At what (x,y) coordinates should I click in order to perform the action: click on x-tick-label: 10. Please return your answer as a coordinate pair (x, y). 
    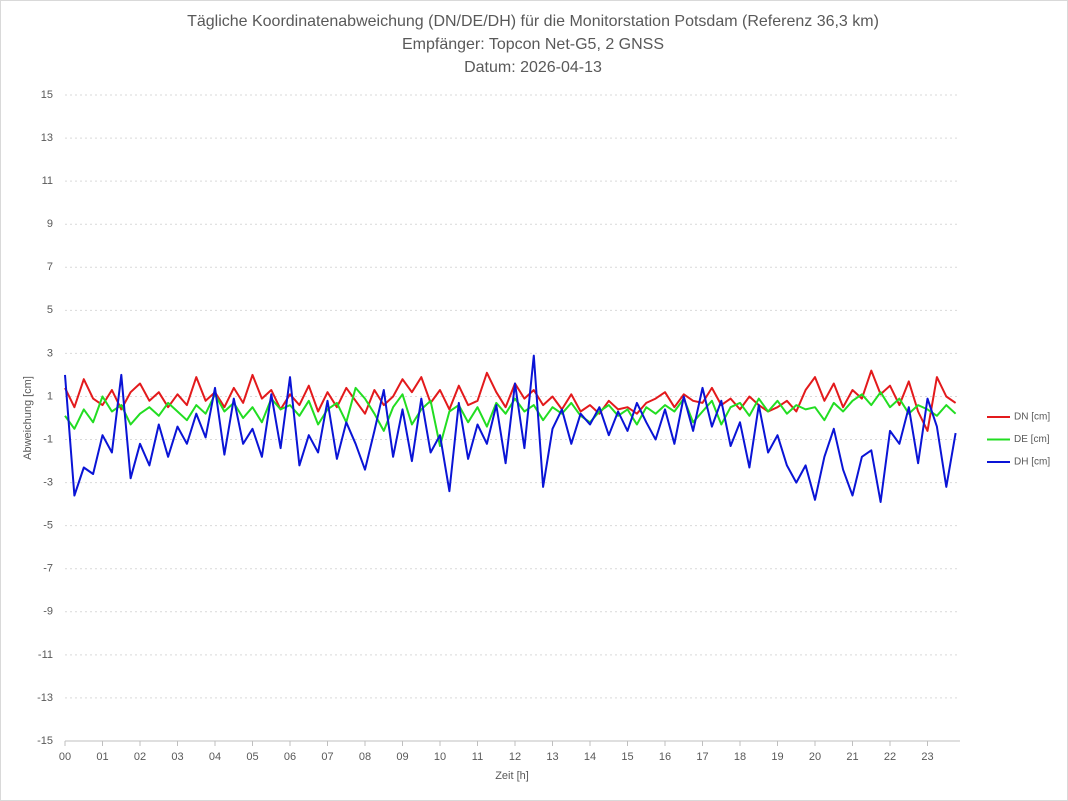
    Looking at the image, I should click on (440, 757).